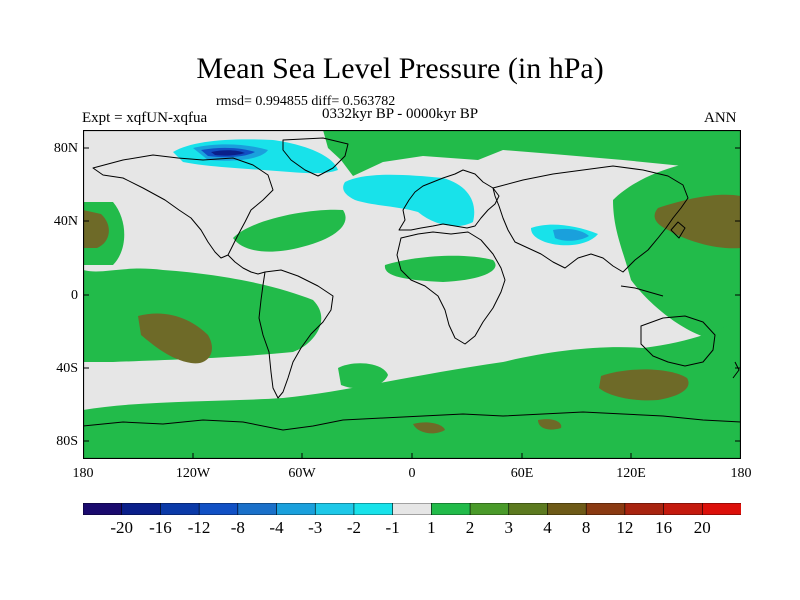 This screenshot has height=600, width=800. I want to click on colorbar, so click(412, 509).